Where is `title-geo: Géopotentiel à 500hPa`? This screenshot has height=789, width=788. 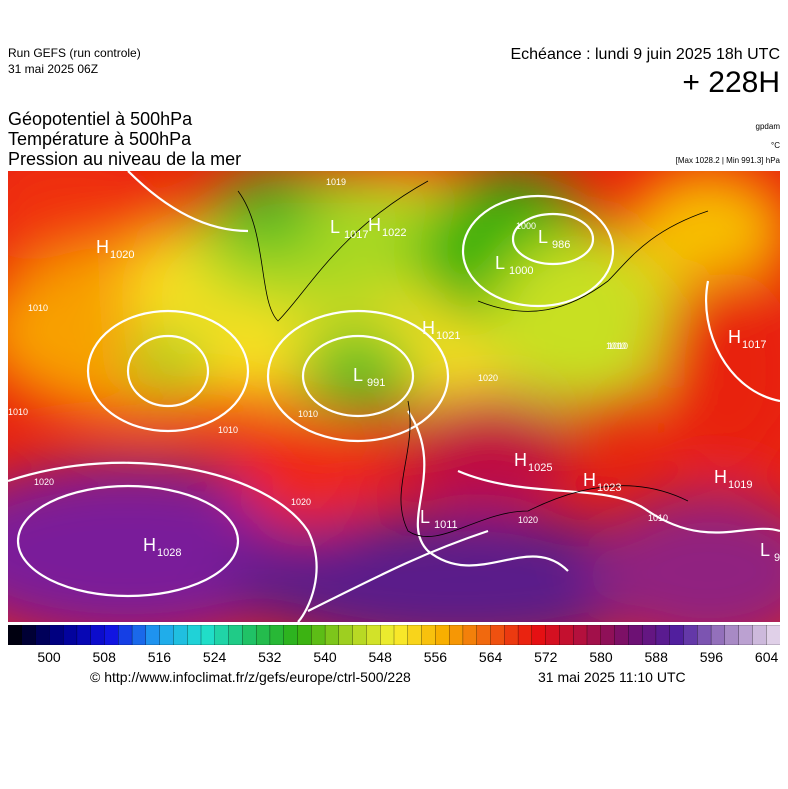
title-geo: Géopotentiel à 500hPa is located at coordinates (100, 119).